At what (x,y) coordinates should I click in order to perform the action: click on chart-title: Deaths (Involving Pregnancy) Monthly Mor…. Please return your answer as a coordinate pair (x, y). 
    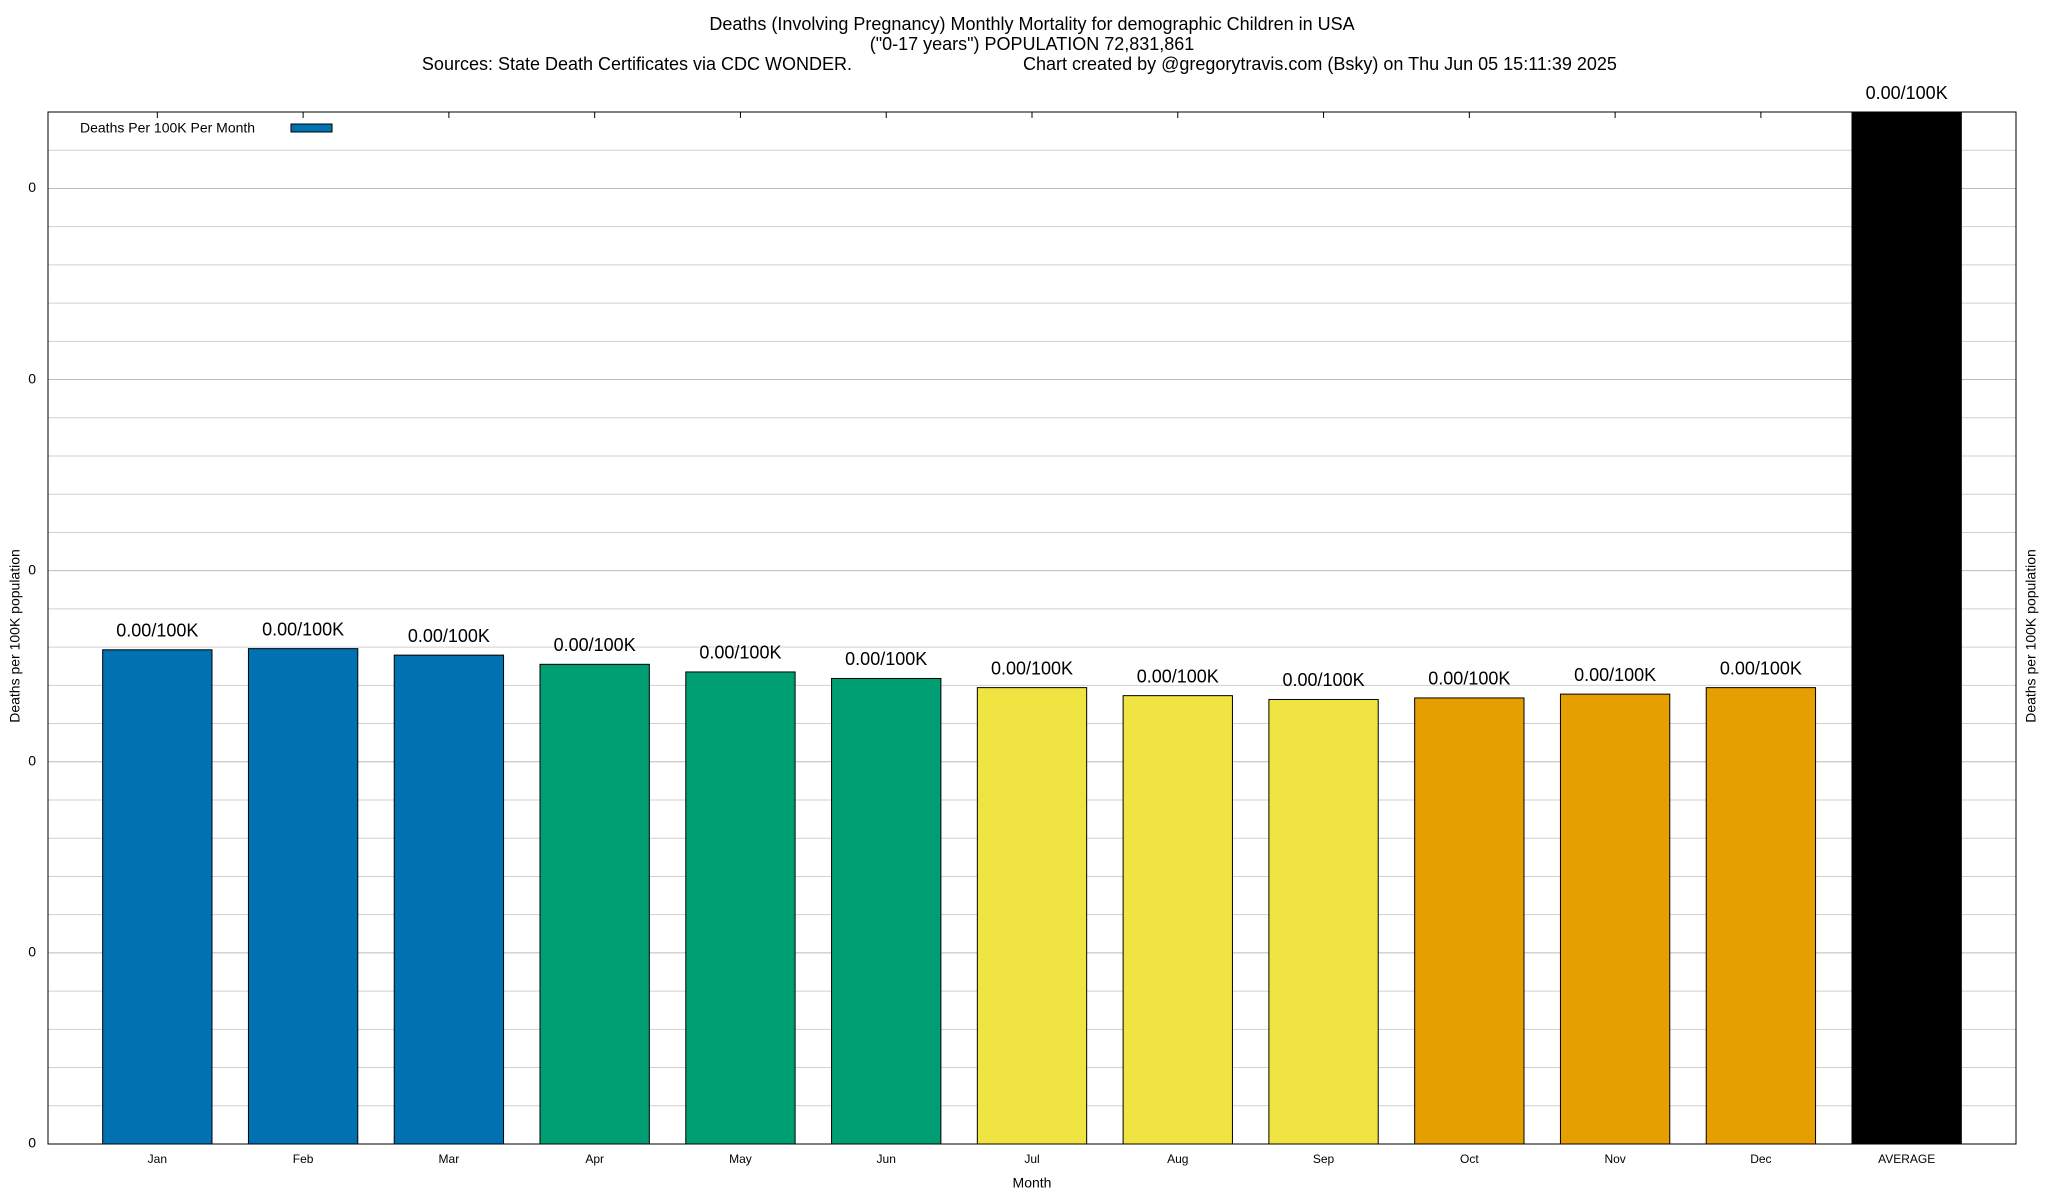
    Looking at the image, I should click on (1031, 24).